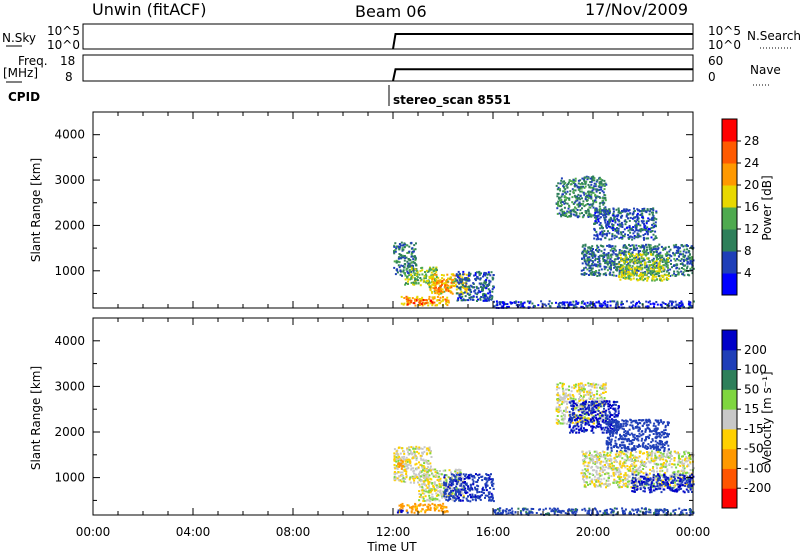 The image size is (800, 554). What do you see at coordinates (751, 207) in the screenshot?
I see `power-colorbar-tick: 16` at bounding box center [751, 207].